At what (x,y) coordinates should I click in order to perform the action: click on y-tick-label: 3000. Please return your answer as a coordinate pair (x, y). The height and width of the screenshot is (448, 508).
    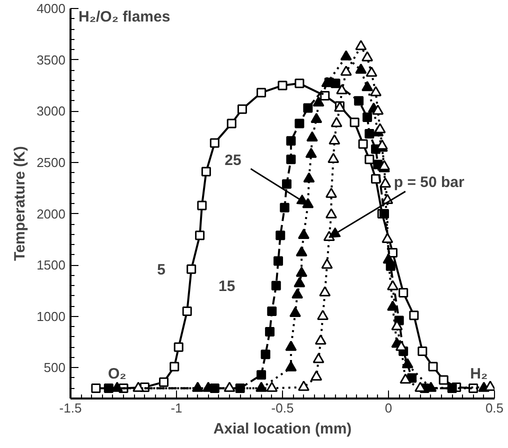
    Looking at the image, I should click on (51, 111).